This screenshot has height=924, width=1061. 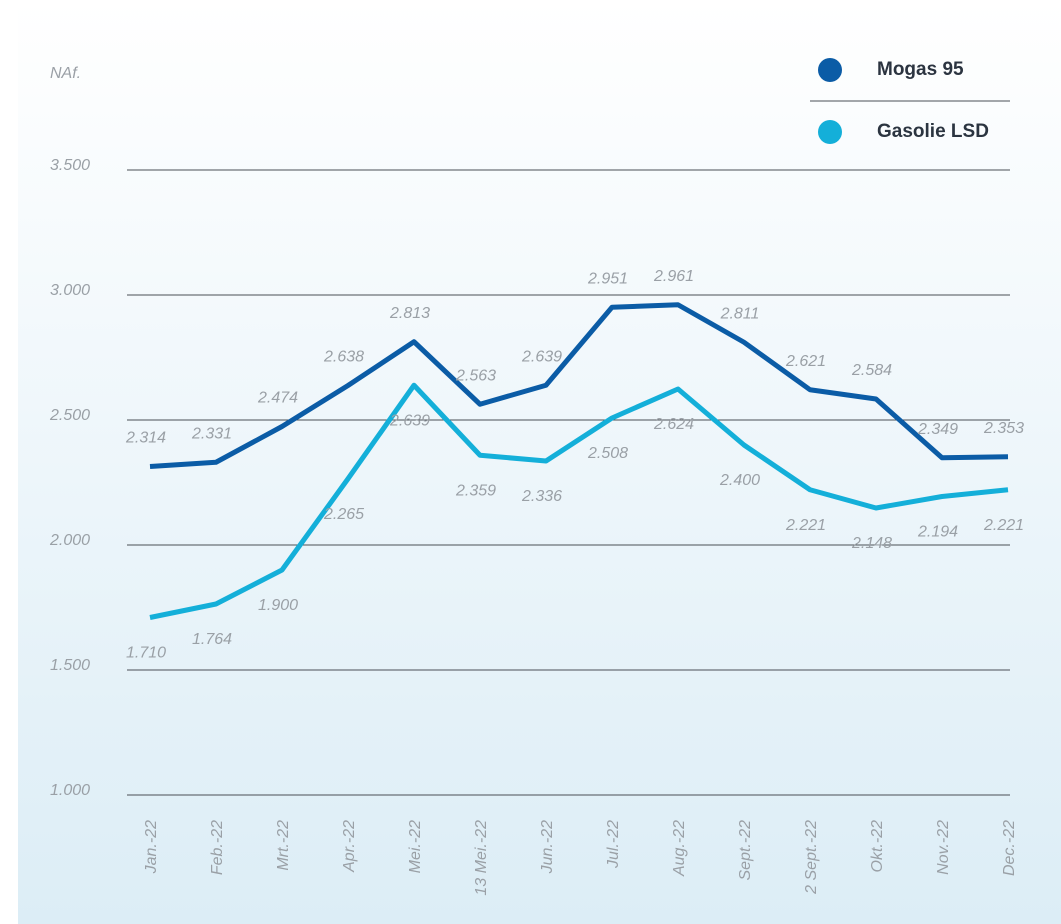 What do you see at coordinates (673, 424) in the screenshot?
I see `data-label: 2.624` at bounding box center [673, 424].